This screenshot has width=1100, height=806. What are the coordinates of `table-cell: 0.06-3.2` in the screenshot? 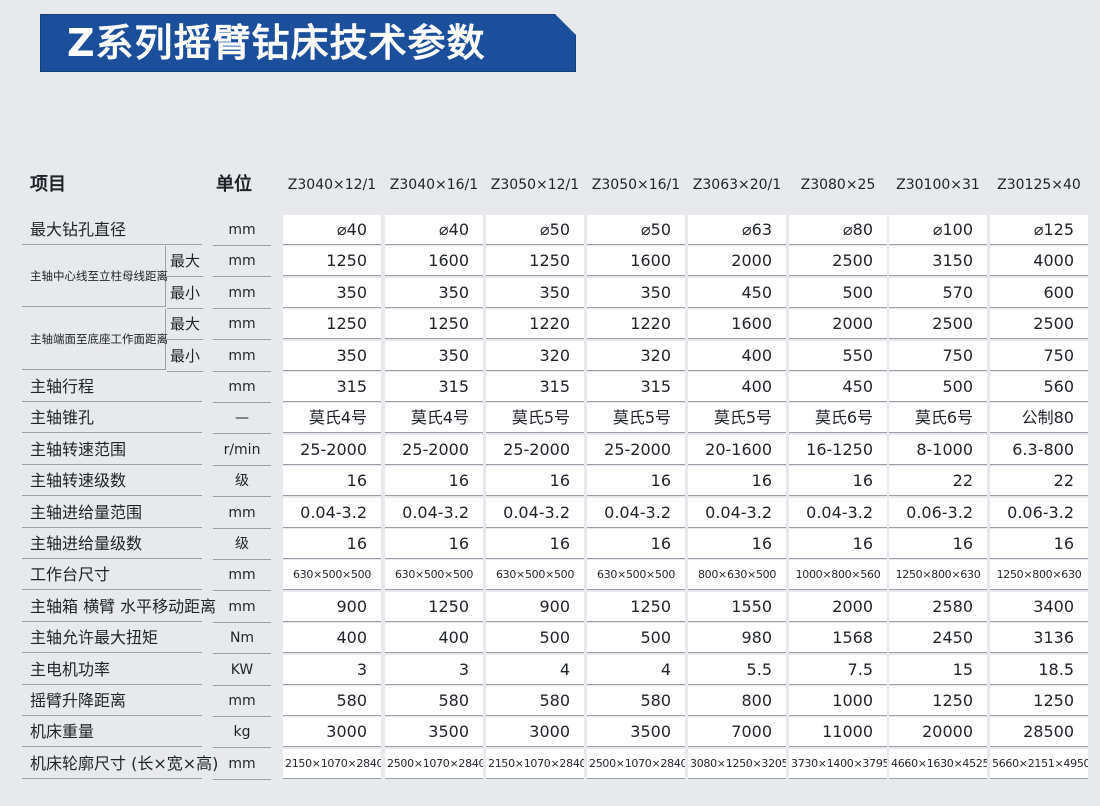 It's located at (1039, 512).